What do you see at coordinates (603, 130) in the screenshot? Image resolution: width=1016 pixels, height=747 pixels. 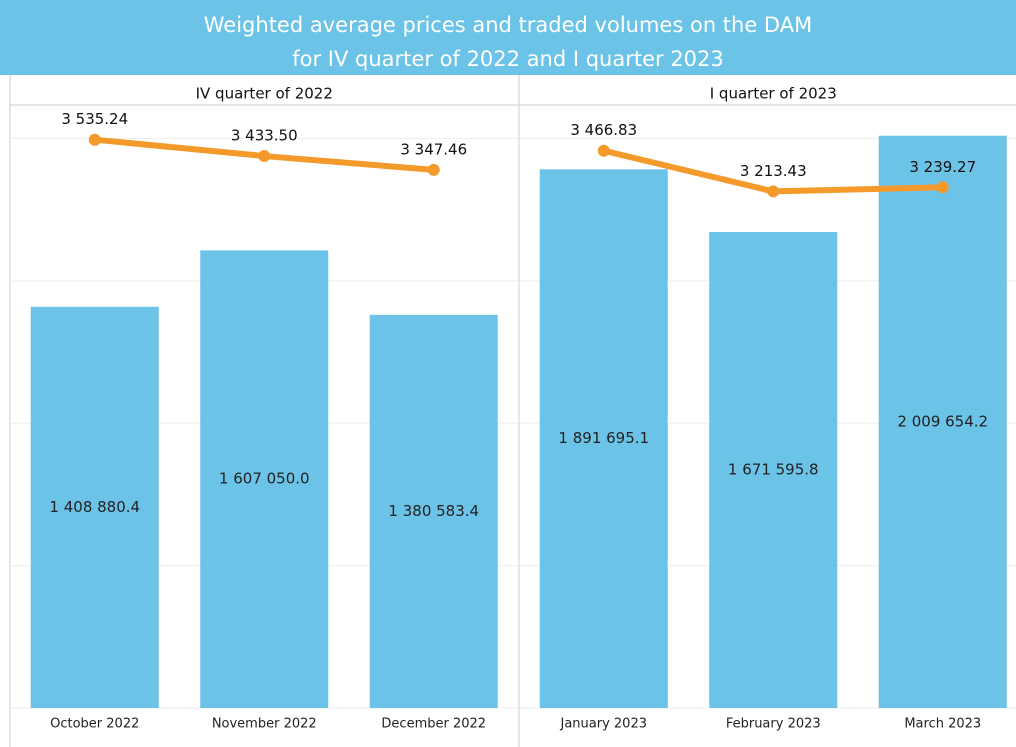 I see `line-label: 3 466.83` at bounding box center [603, 130].